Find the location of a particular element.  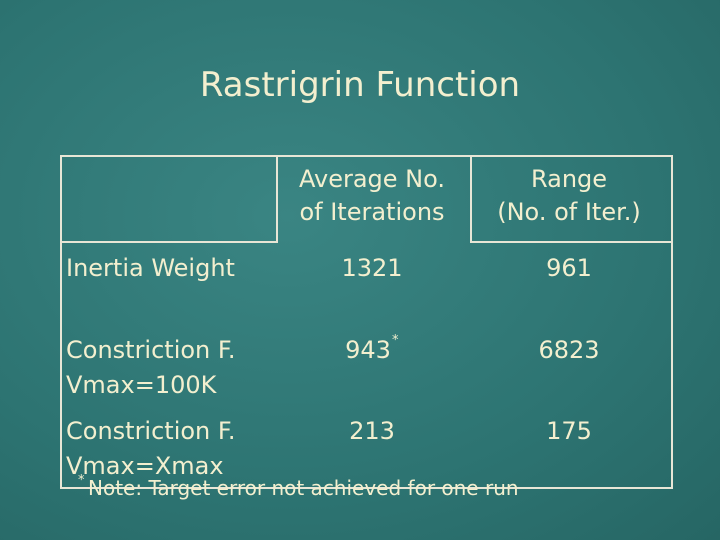

cell: 943 is located at coordinates (368, 350).